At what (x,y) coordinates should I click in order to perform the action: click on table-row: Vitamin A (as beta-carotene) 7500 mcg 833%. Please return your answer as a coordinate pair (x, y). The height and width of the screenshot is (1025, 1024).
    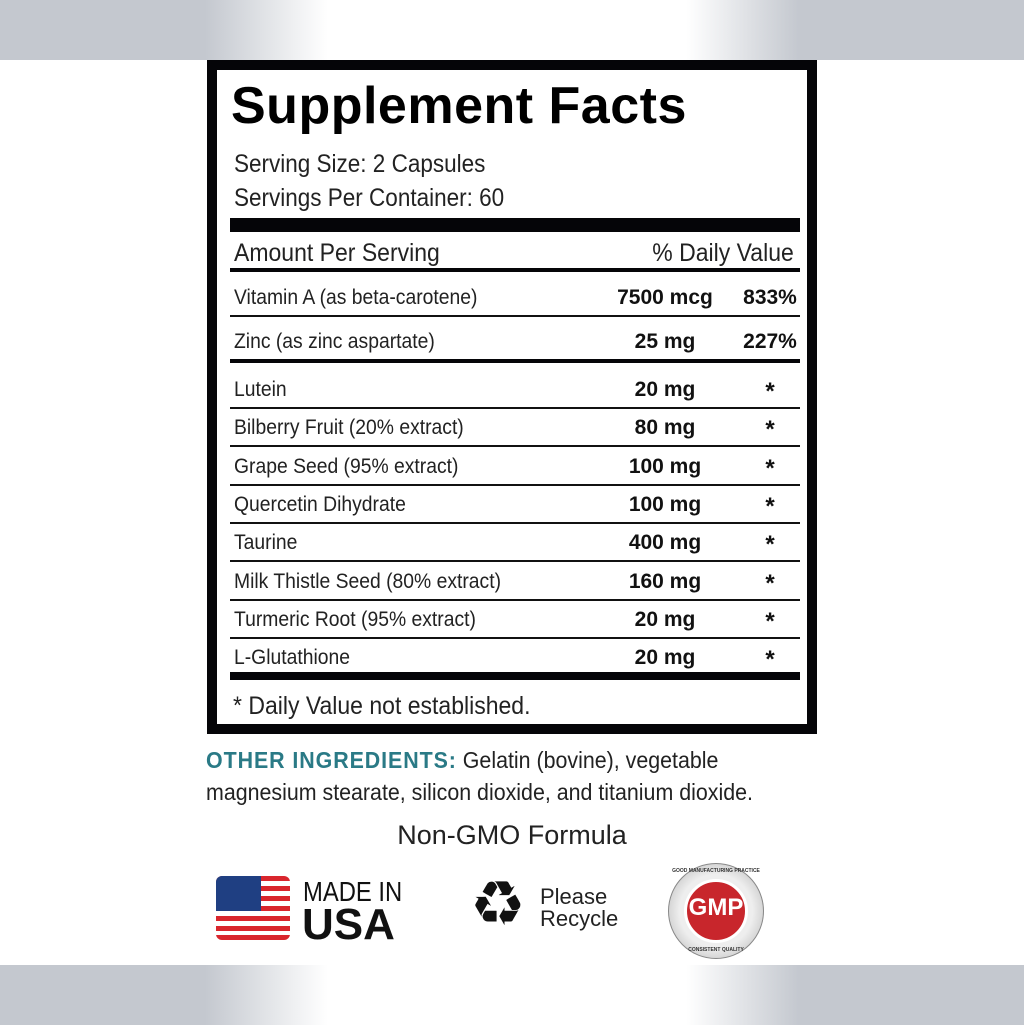
    Looking at the image, I should click on (515, 298).